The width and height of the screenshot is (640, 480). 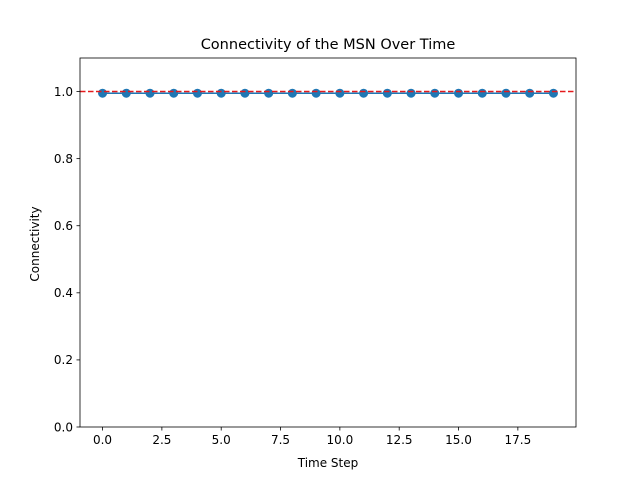 What do you see at coordinates (161, 440) in the screenshot?
I see `x-tick-label: 2.5` at bounding box center [161, 440].